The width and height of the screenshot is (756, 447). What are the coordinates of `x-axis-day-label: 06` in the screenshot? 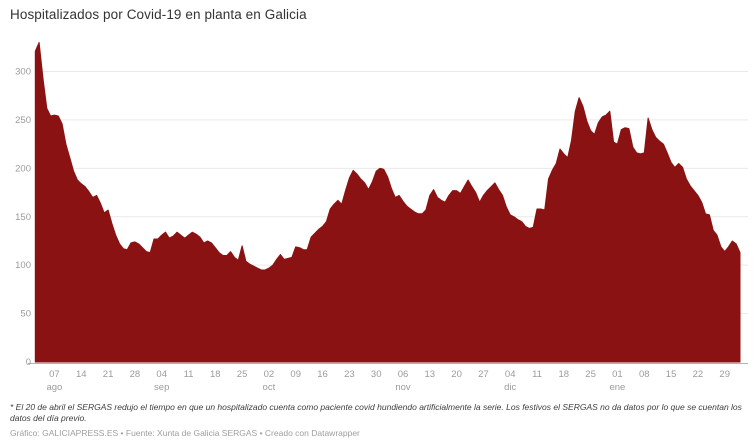 It's located at (403, 374).